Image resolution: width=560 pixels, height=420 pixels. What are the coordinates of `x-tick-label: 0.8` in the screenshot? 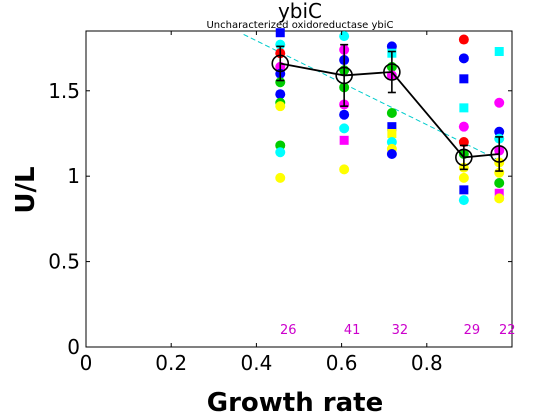 It's located at (427, 363).